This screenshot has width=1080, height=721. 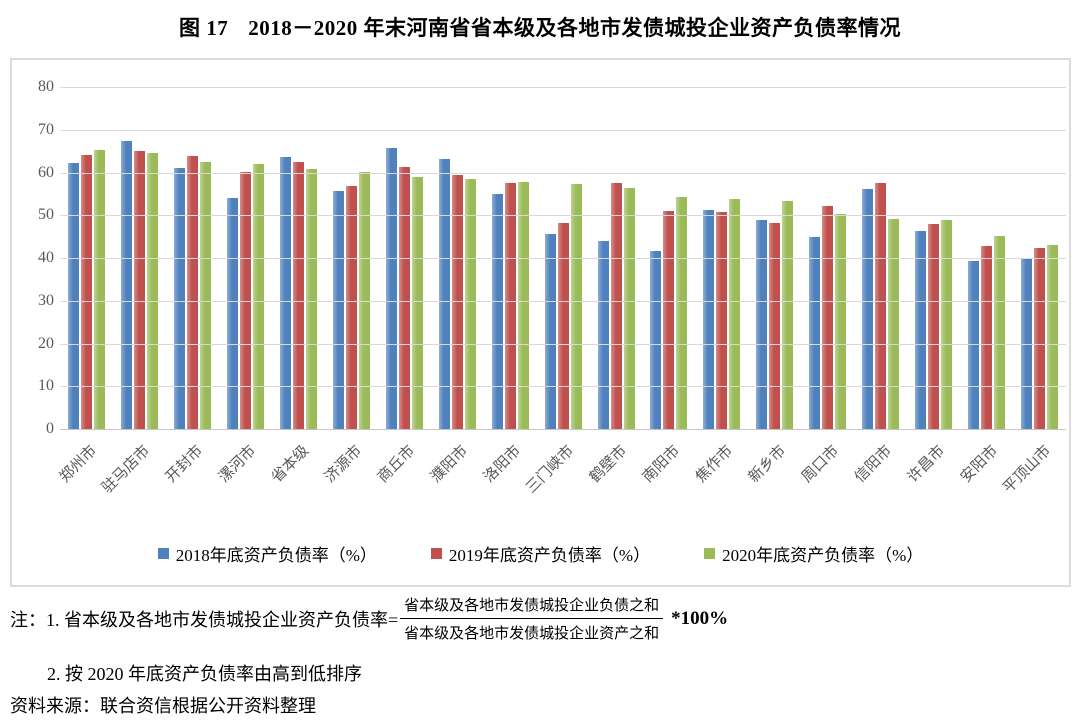 I want to click on chart-title-text: 2018－2020 年末河南省省本级及各地市发债城投企业资产负债率情况, so click(x=574, y=28).